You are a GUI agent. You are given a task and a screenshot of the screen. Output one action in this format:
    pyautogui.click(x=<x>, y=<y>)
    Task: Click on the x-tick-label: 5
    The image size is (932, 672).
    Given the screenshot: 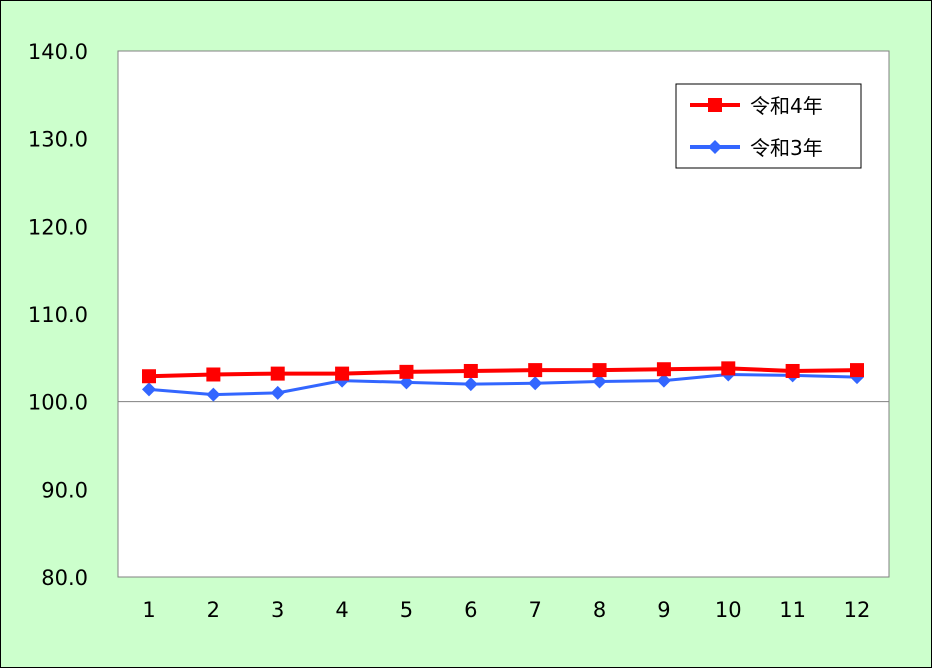 What is the action you would take?
    pyautogui.click(x=406, y=610)
    